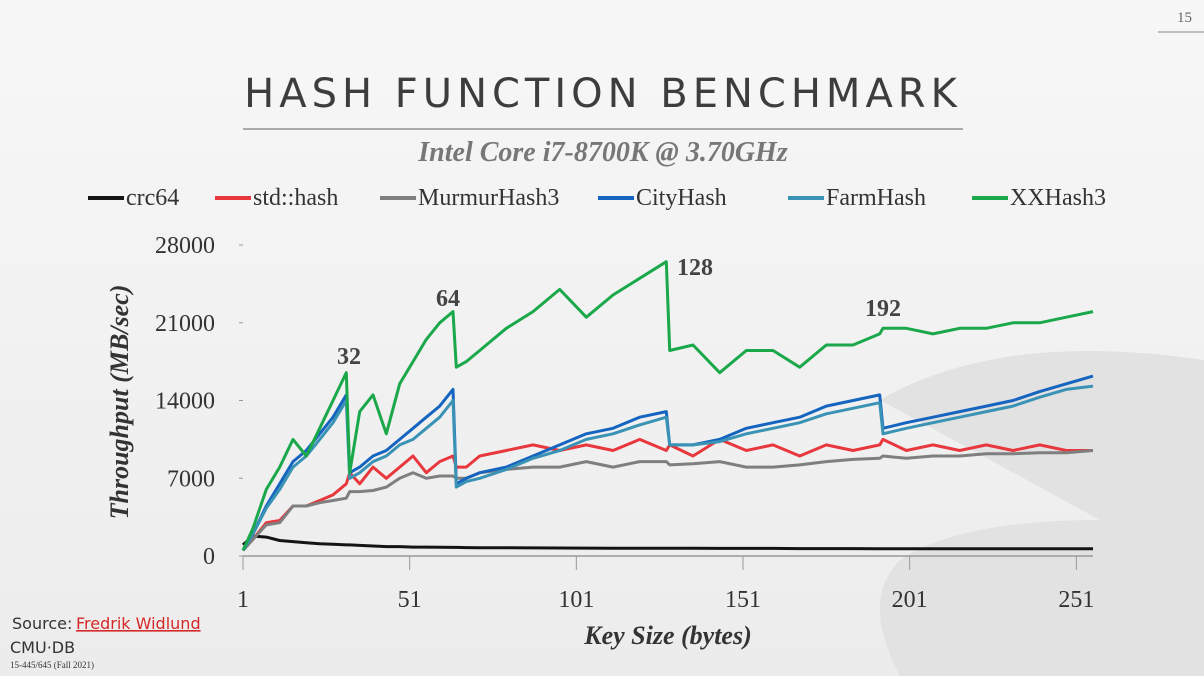  Describe the element at coordinates (488, 198) in the screenshot. I see `legend-label: MurmurHash3` at that location.